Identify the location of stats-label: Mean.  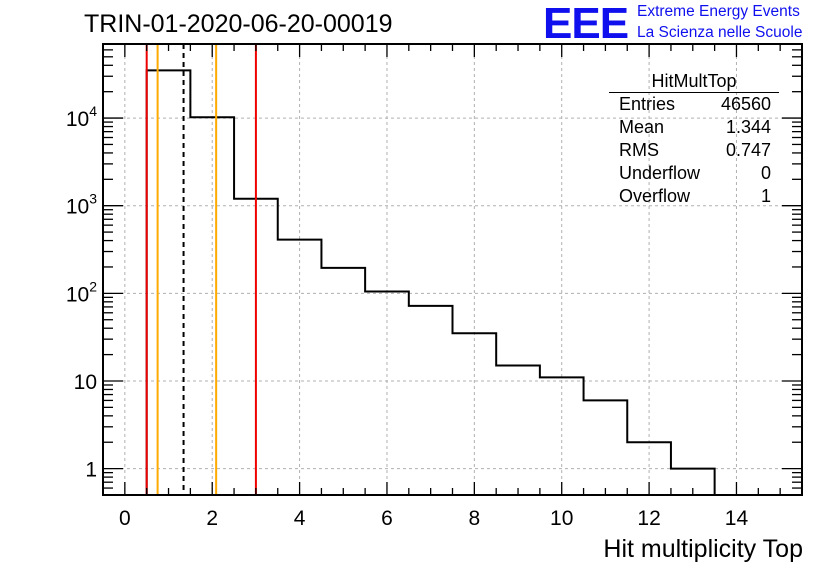
(642, 127).